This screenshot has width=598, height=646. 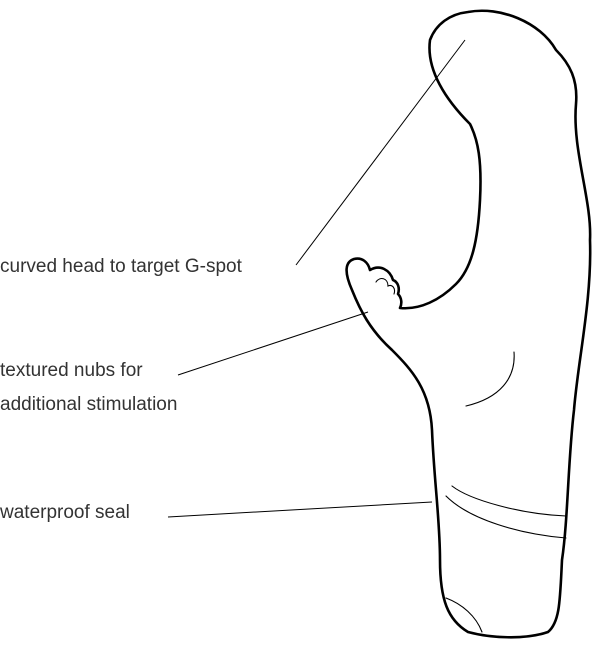 I want to click on seal-band-lower, so click(x=506, y=517).